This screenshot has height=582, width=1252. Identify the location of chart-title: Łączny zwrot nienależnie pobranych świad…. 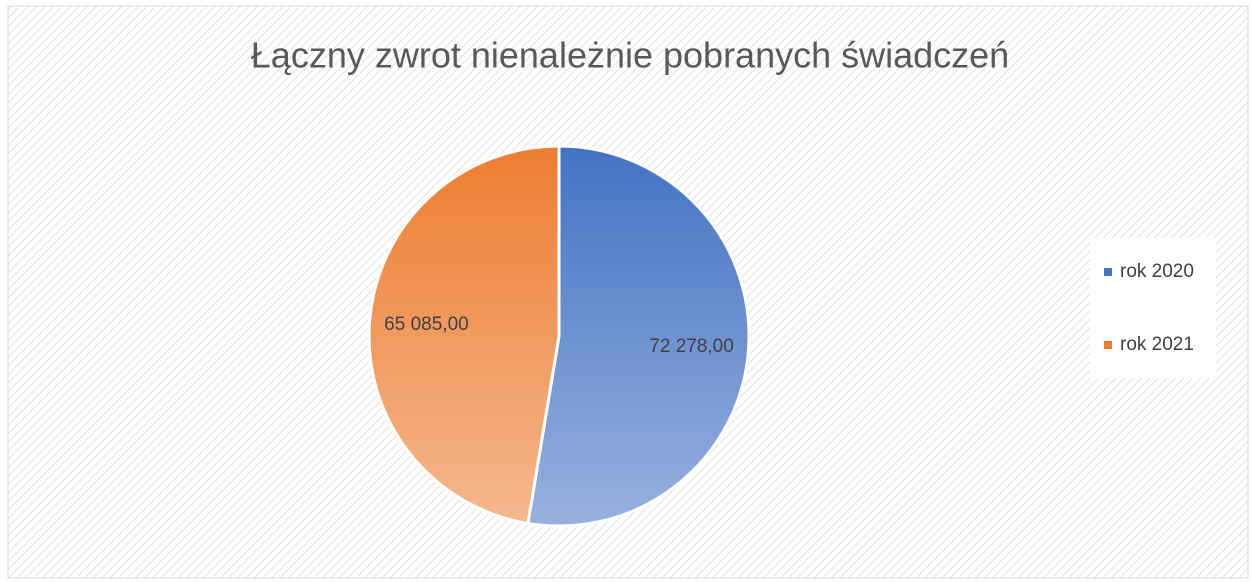
(630, 55).